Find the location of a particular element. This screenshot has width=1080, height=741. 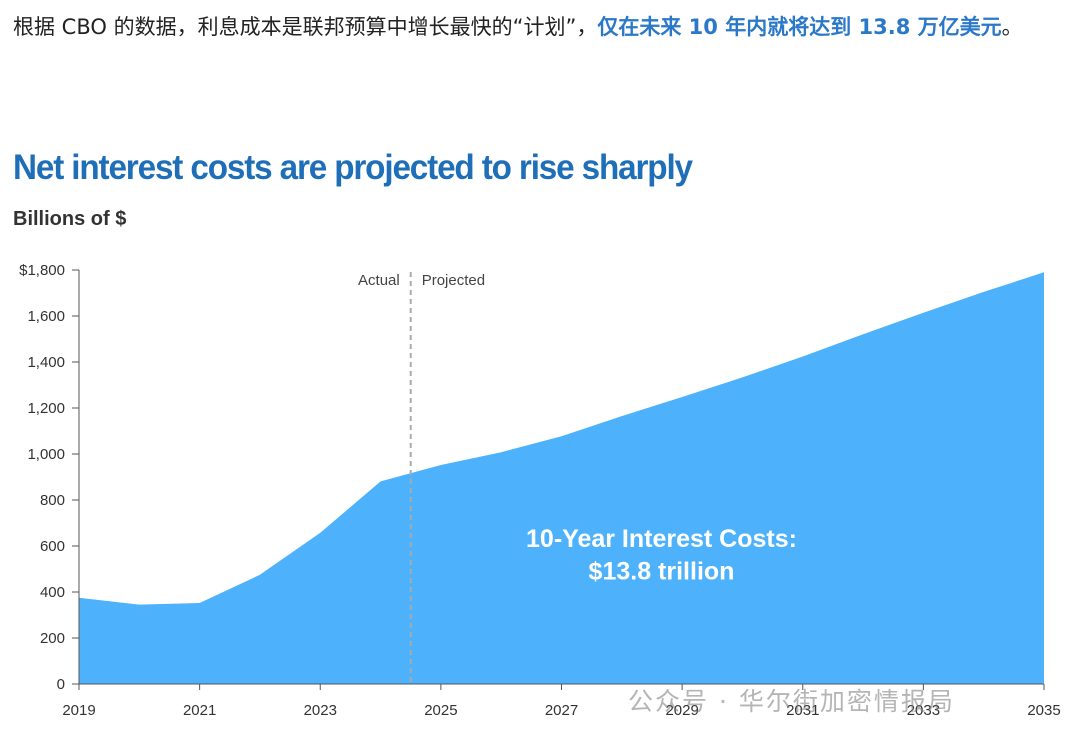

intro-highlight: 仅在未来 10 年内就将达到 13.8 万亿美元 is located at coordinates (799, 27).